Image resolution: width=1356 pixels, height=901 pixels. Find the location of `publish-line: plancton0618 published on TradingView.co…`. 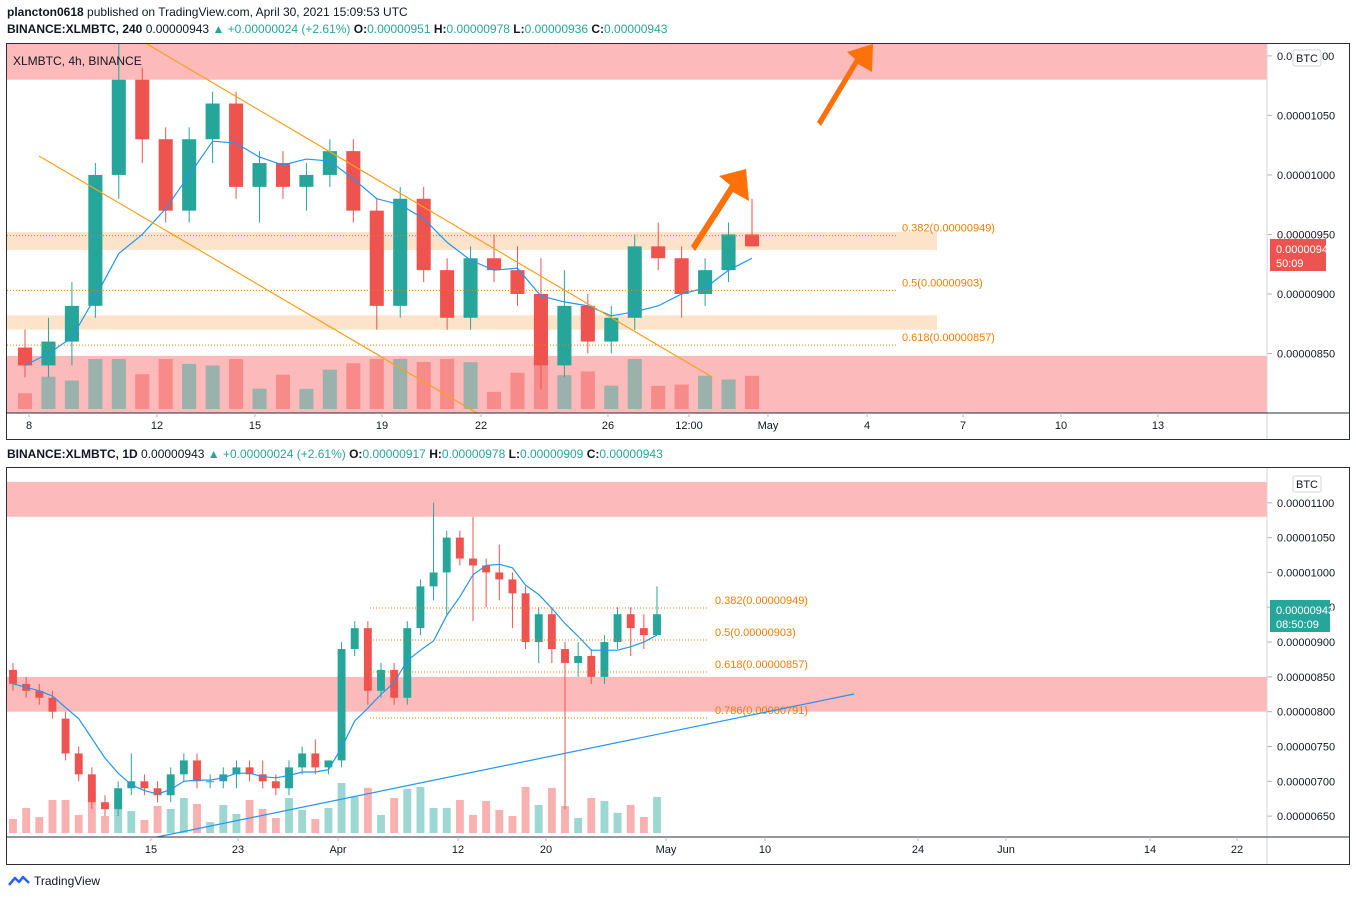

publish-line: plancton0618 published on TradingView.co… is located at coordinates (207, 12).